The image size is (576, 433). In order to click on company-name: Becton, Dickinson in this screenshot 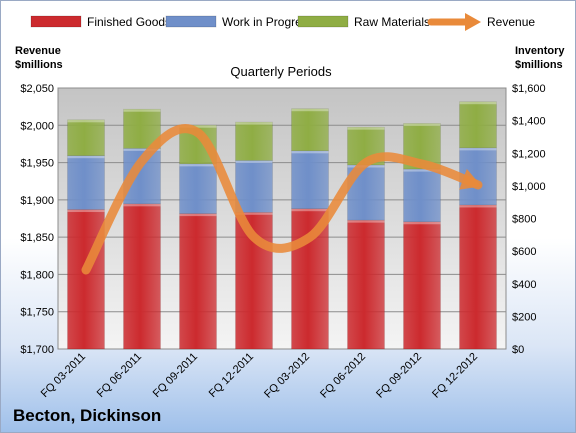, I will do `click(87, 415)`.